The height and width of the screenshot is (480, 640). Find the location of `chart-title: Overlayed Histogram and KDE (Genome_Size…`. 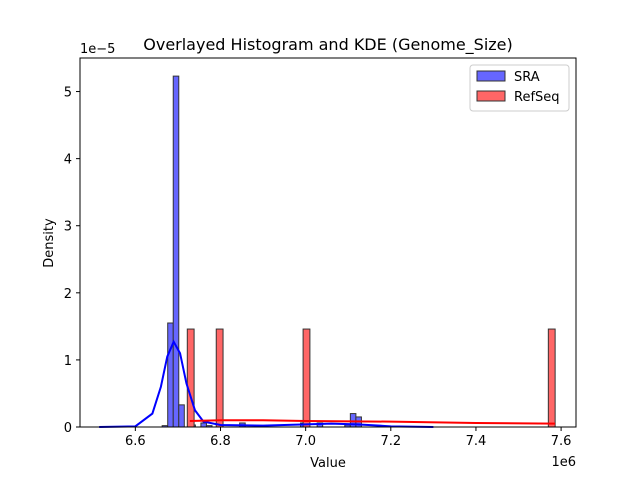

chart-title: Overlayed Histogram and KDE (Genome_Size… is located at coordinates (328, 45).